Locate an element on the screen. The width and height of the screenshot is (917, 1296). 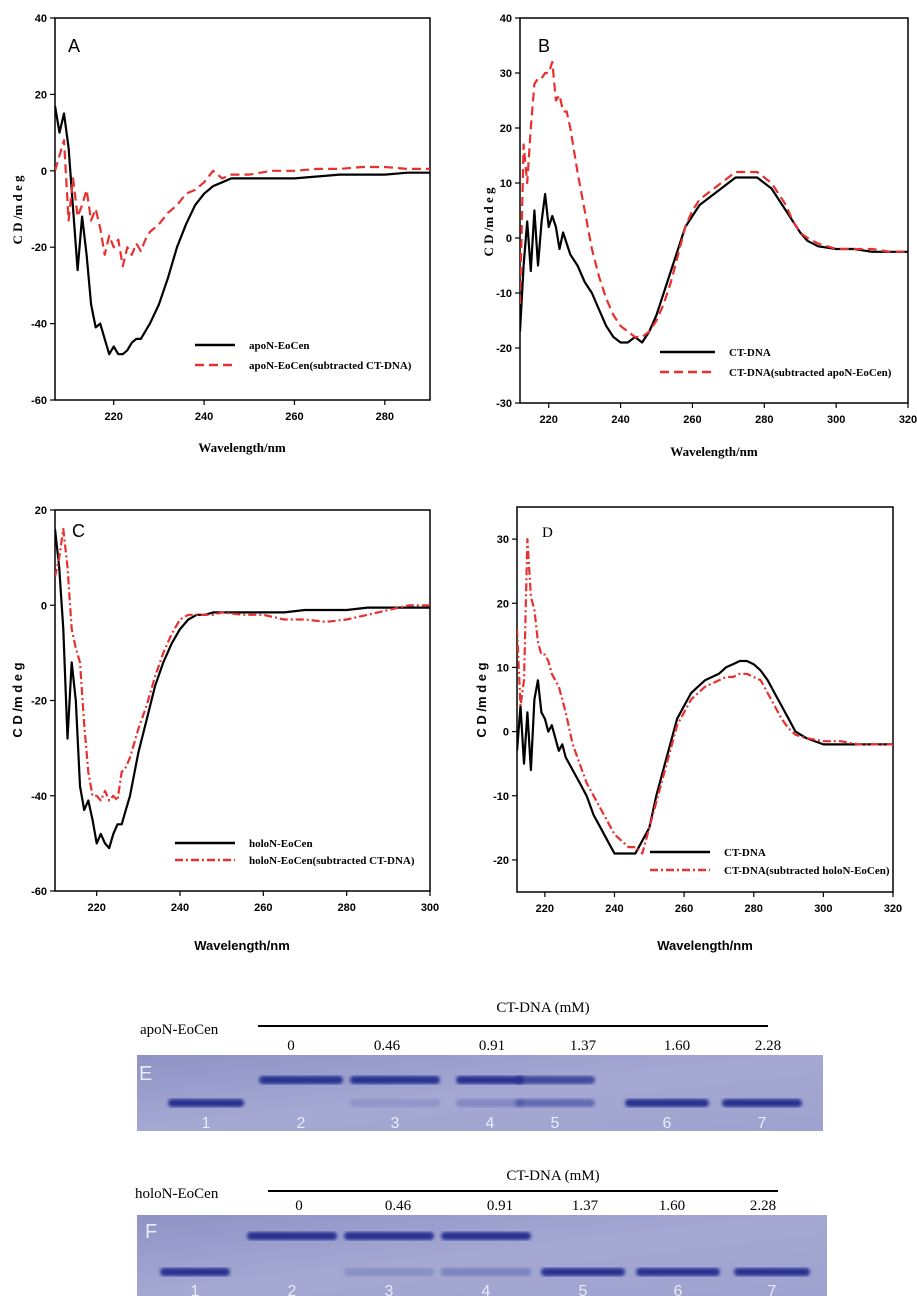
concentration-value: 1.60 is located at coordinates (677, 1046).